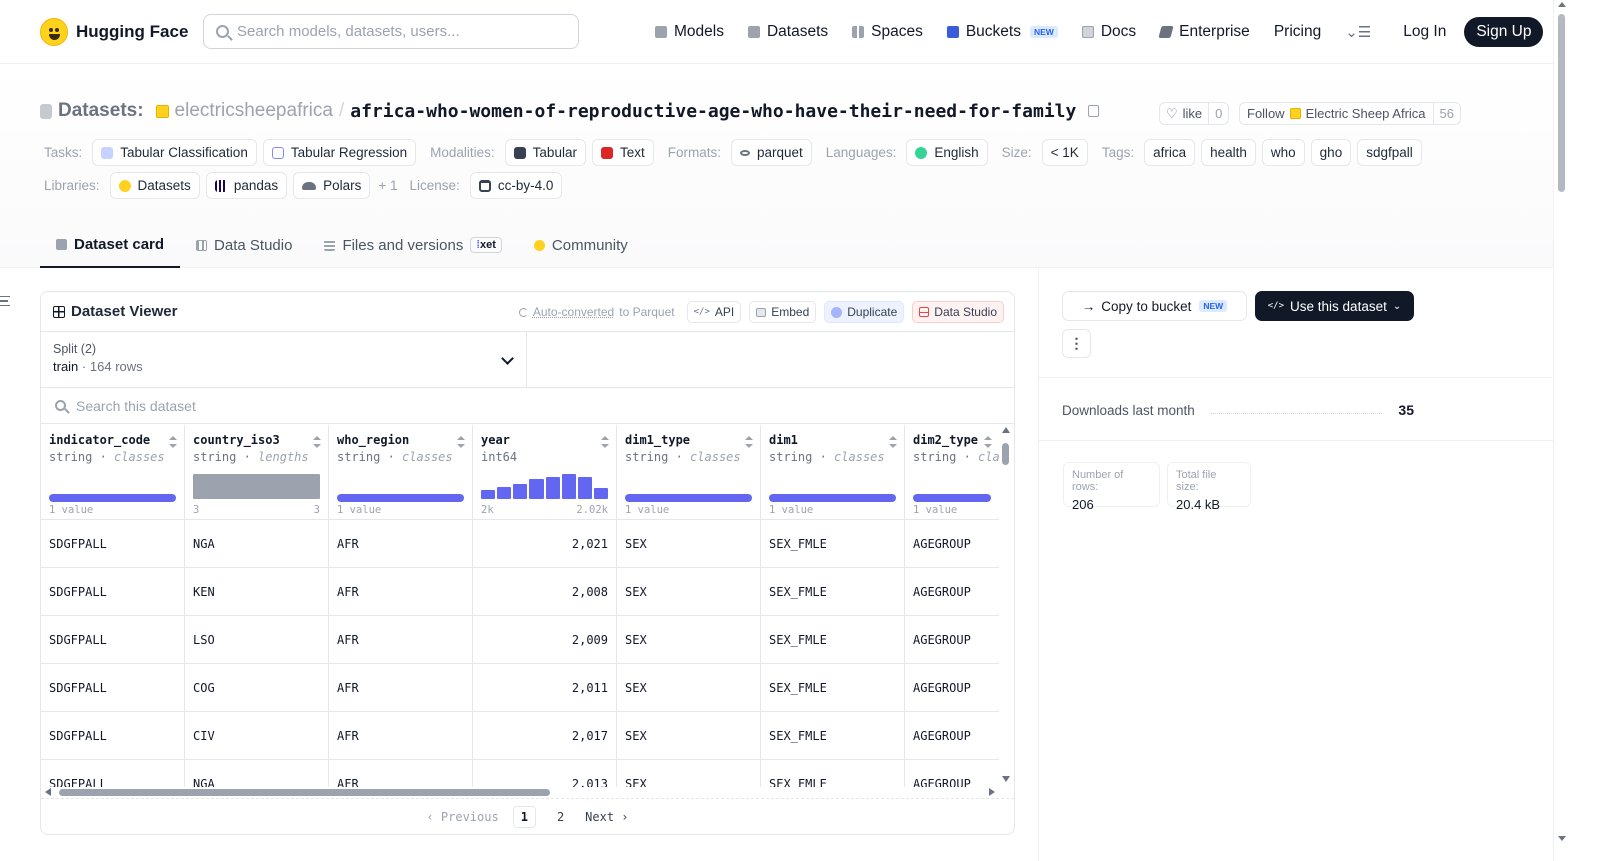 This screenshot has width=1600, height=861. I want to click on scroll-left-icon, so click(48, 792).